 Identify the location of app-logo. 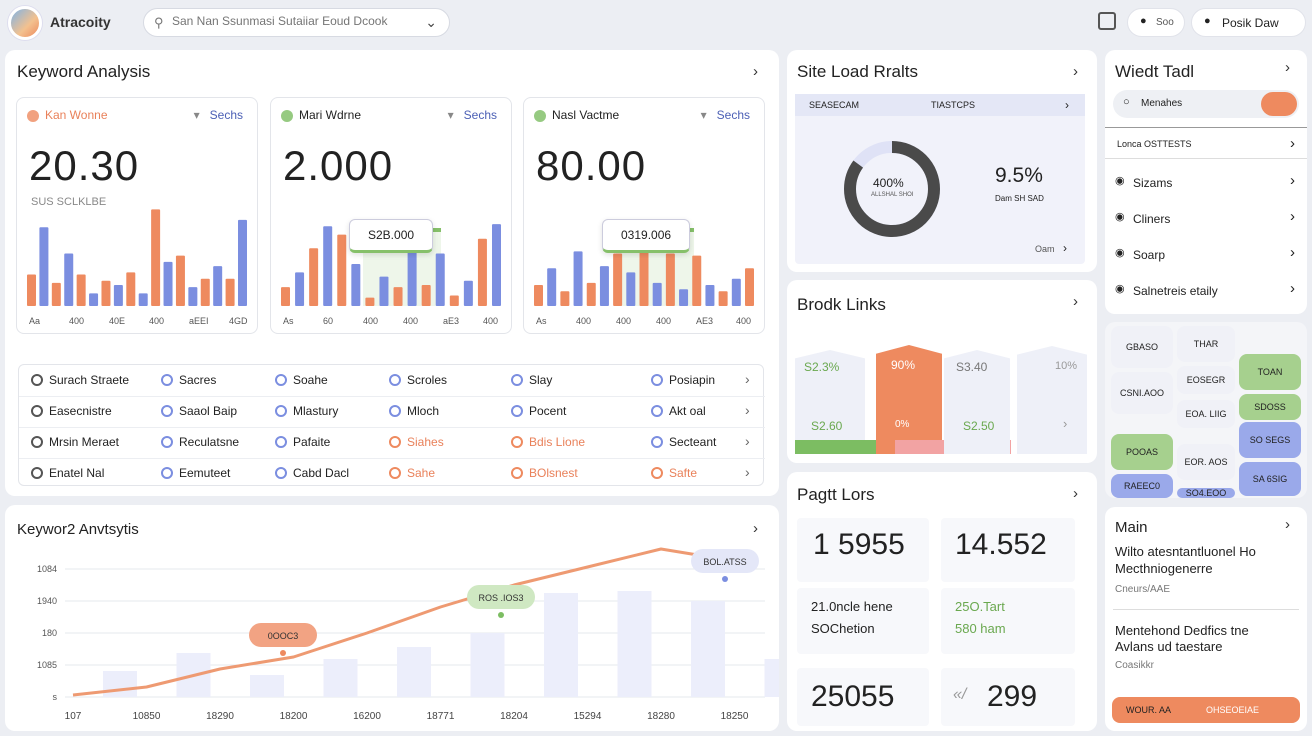
(25, 23).